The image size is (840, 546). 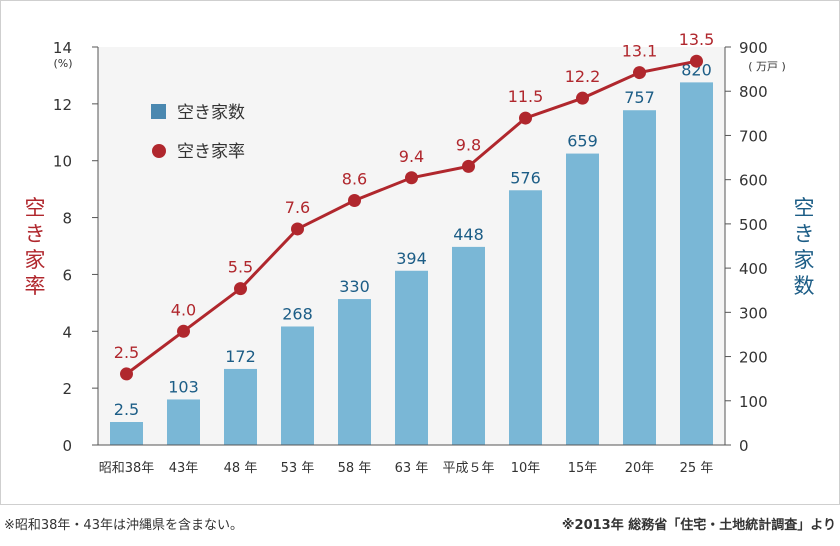 What do you see at coordinates (468, 234) in the screenshot?
I see `bar-data-label: 448` at bounding box center [468, 234].